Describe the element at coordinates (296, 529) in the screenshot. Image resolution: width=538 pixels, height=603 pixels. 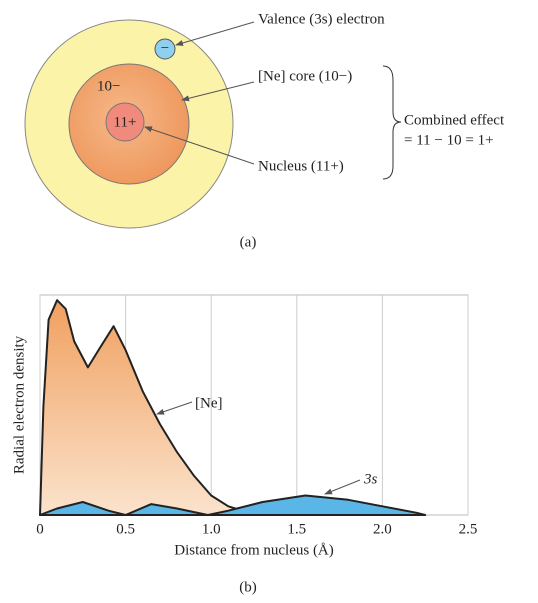
I see `x-tick-label: 1.5` at that location.